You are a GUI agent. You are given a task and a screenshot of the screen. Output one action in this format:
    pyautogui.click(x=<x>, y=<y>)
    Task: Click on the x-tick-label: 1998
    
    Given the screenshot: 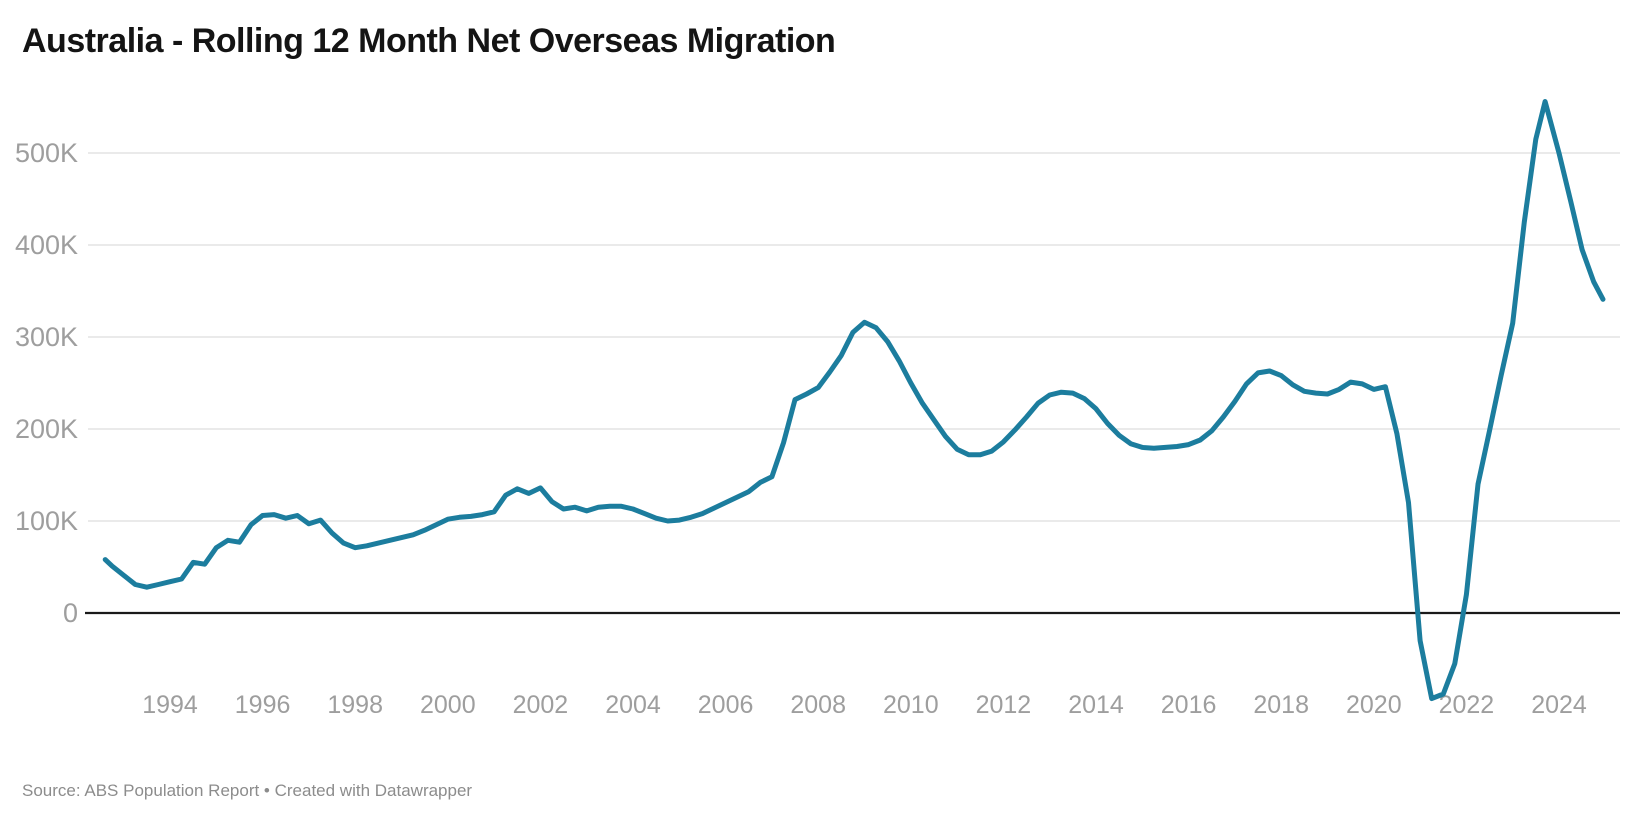 What is the action you would take?
    pyautogui.click(x=355, y=705)
    